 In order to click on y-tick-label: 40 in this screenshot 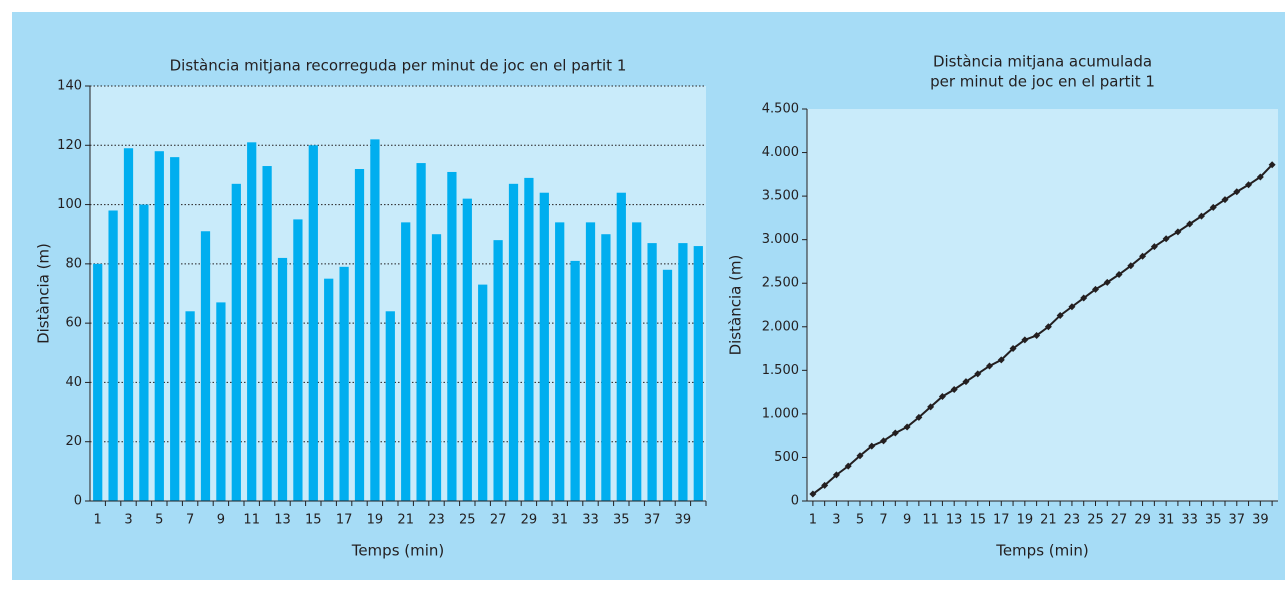, I will do `click(73, 382)`.